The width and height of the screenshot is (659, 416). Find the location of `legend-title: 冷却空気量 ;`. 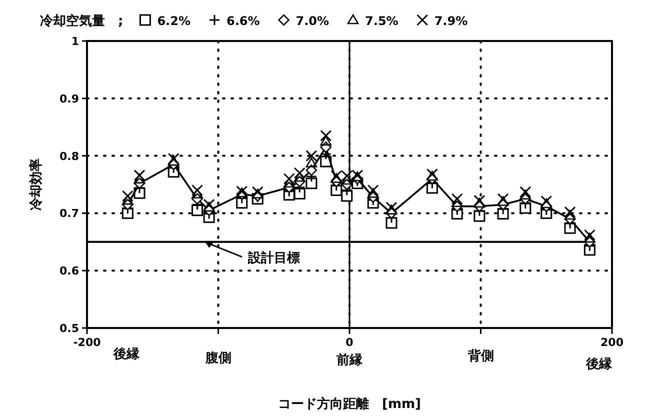

legend-title: 冷却空気量 ; is located at coordinates (82, 21).